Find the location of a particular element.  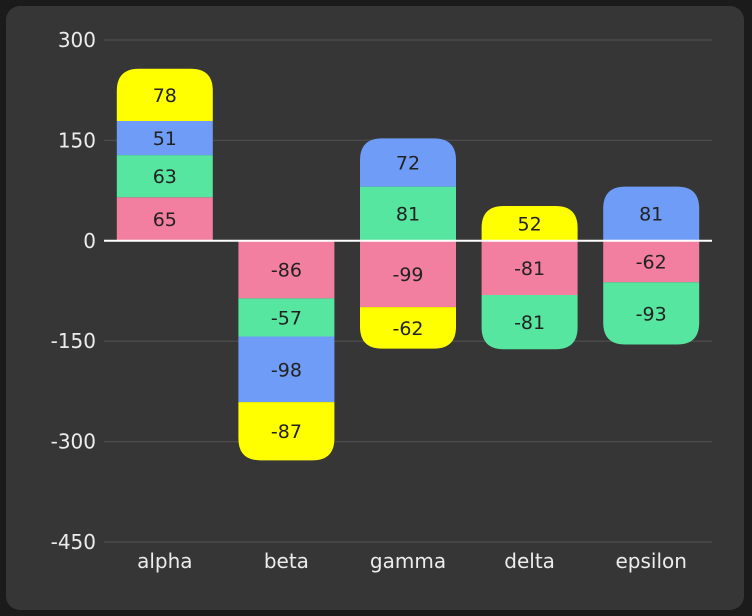

x-category-label: epsilon is located at coordinates (650, 561).